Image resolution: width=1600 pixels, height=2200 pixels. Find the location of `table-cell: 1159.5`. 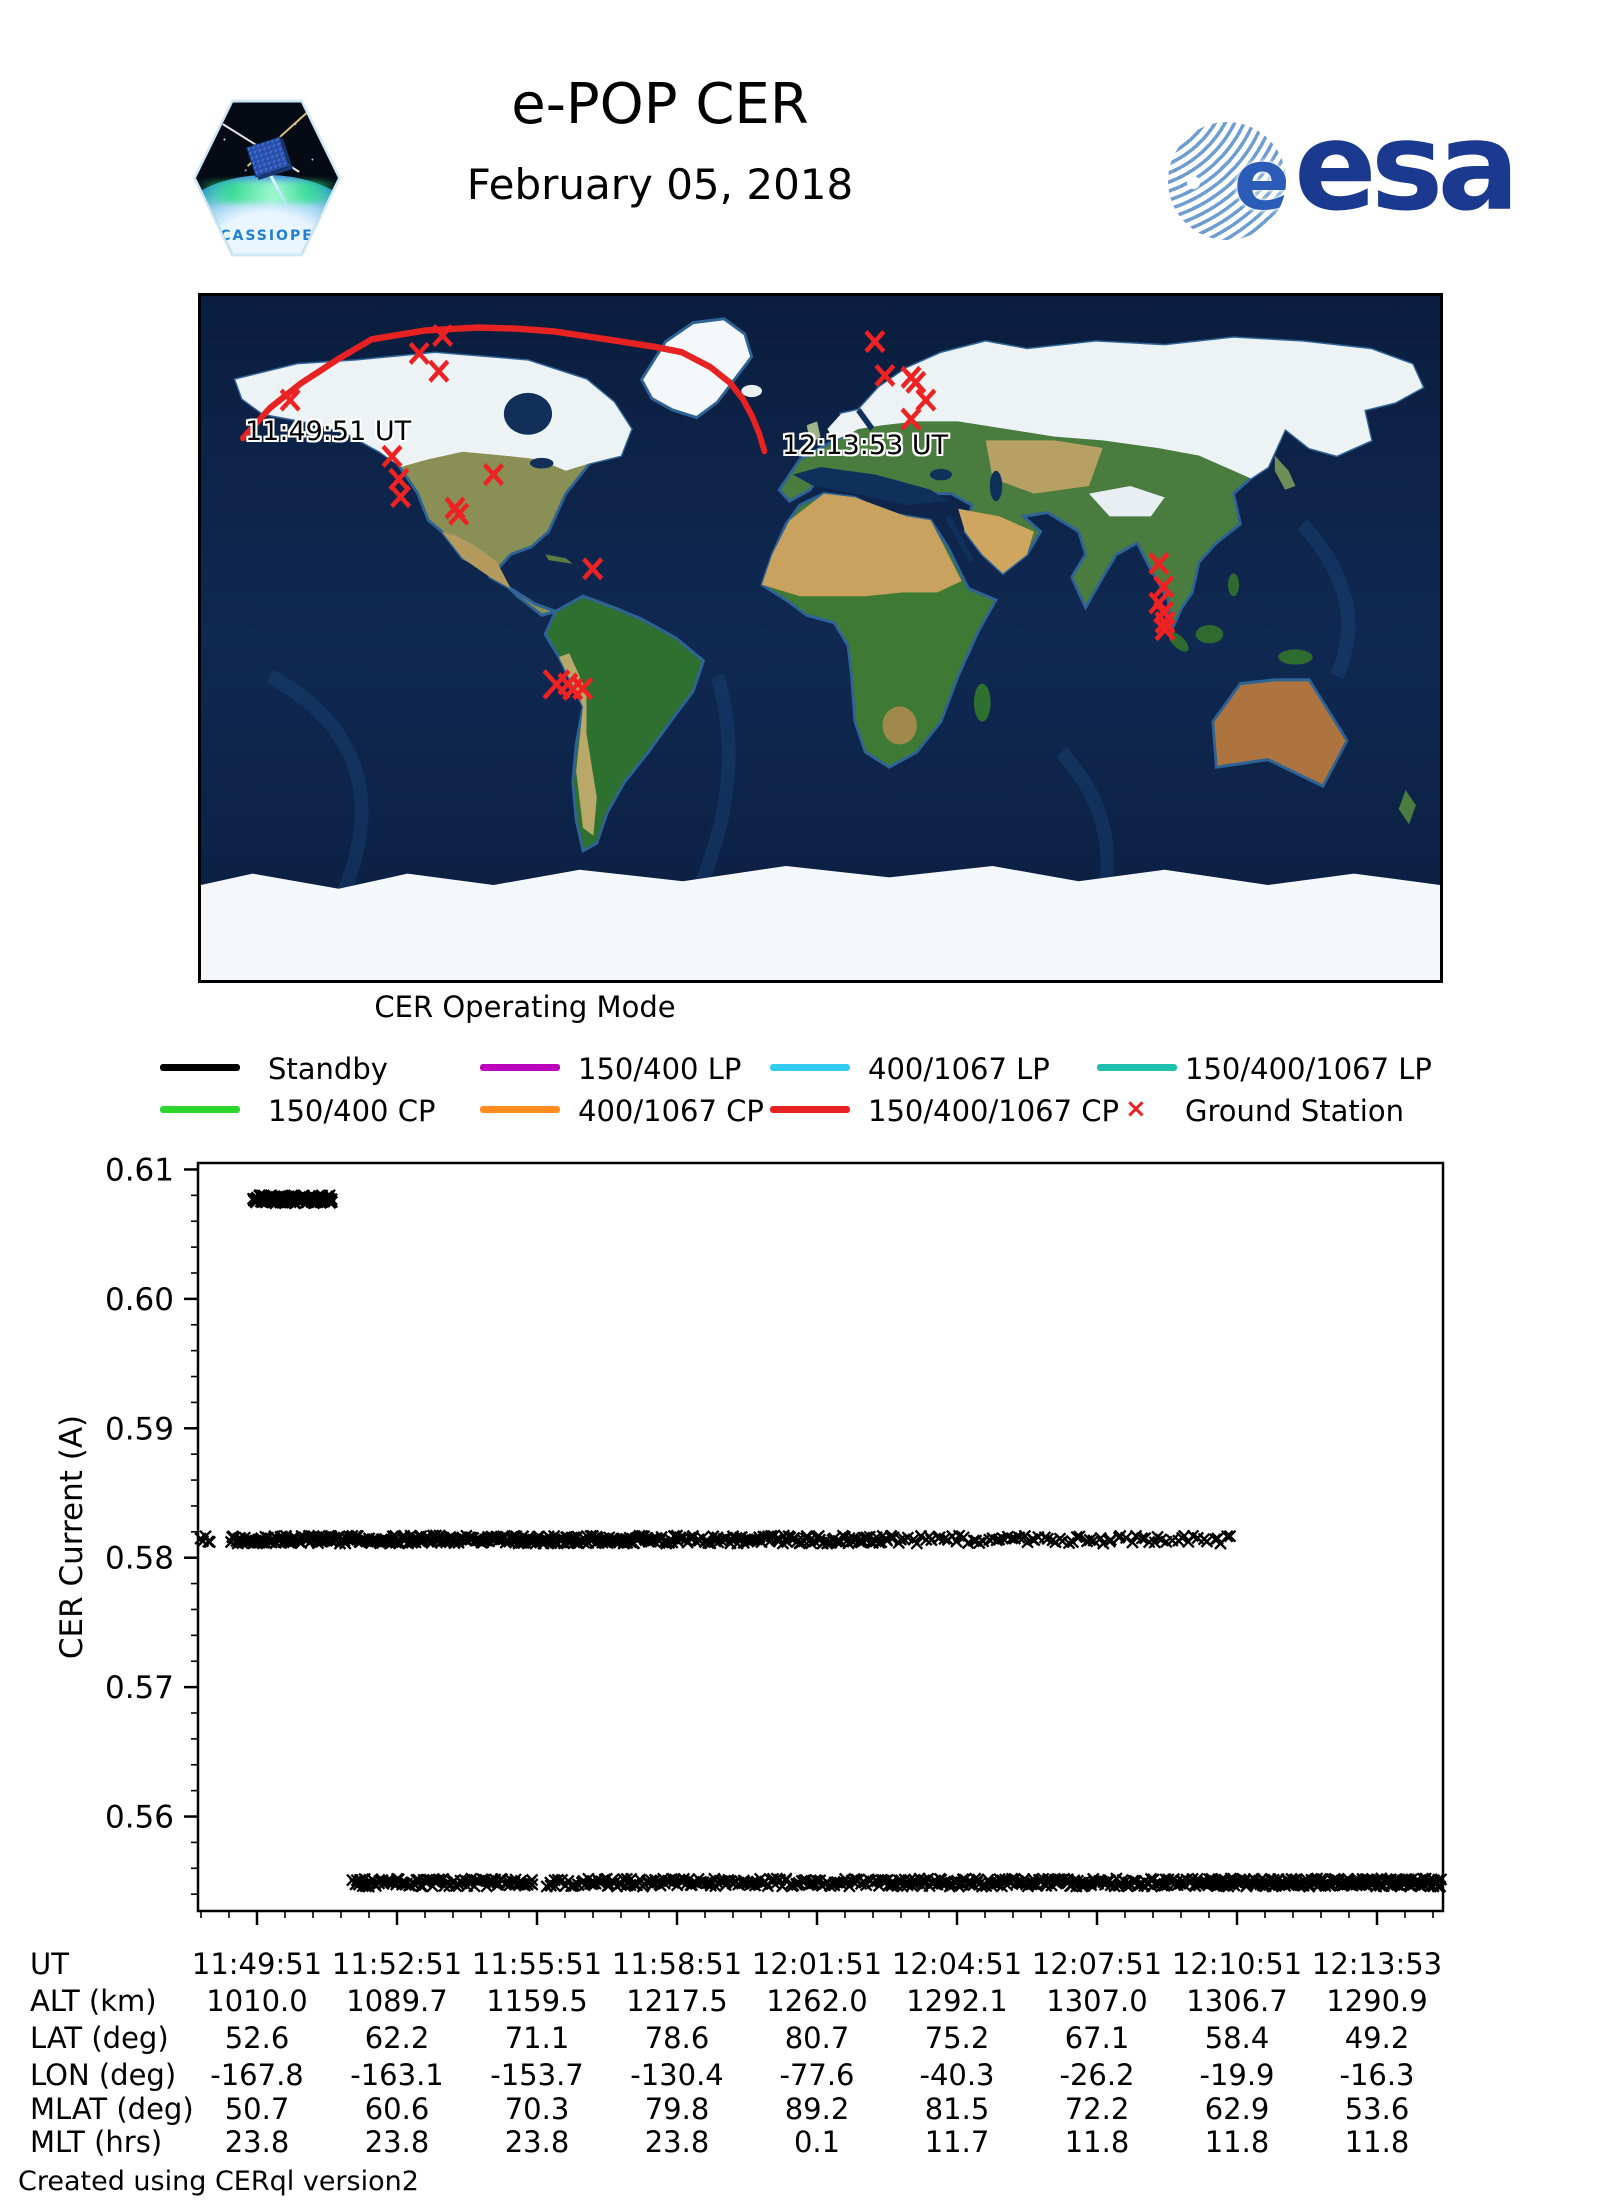

table-cell: 1159.5 is located at coordinates (537, 2001).